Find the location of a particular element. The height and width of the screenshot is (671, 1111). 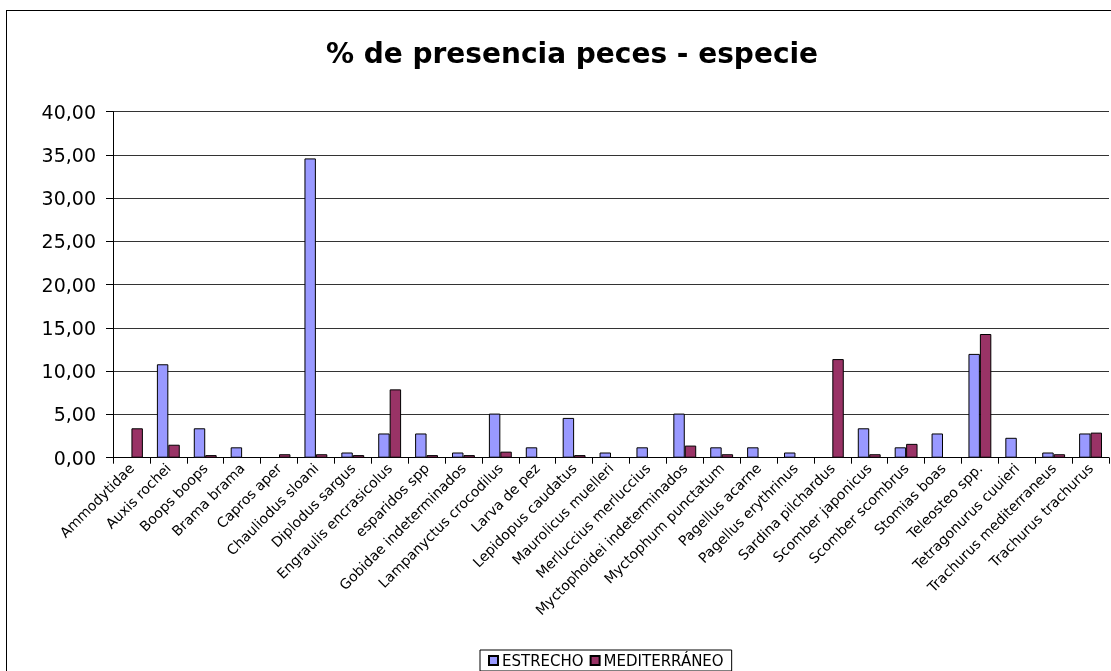

y-tick-label: 15,00 is located at coordinates (68, 327).